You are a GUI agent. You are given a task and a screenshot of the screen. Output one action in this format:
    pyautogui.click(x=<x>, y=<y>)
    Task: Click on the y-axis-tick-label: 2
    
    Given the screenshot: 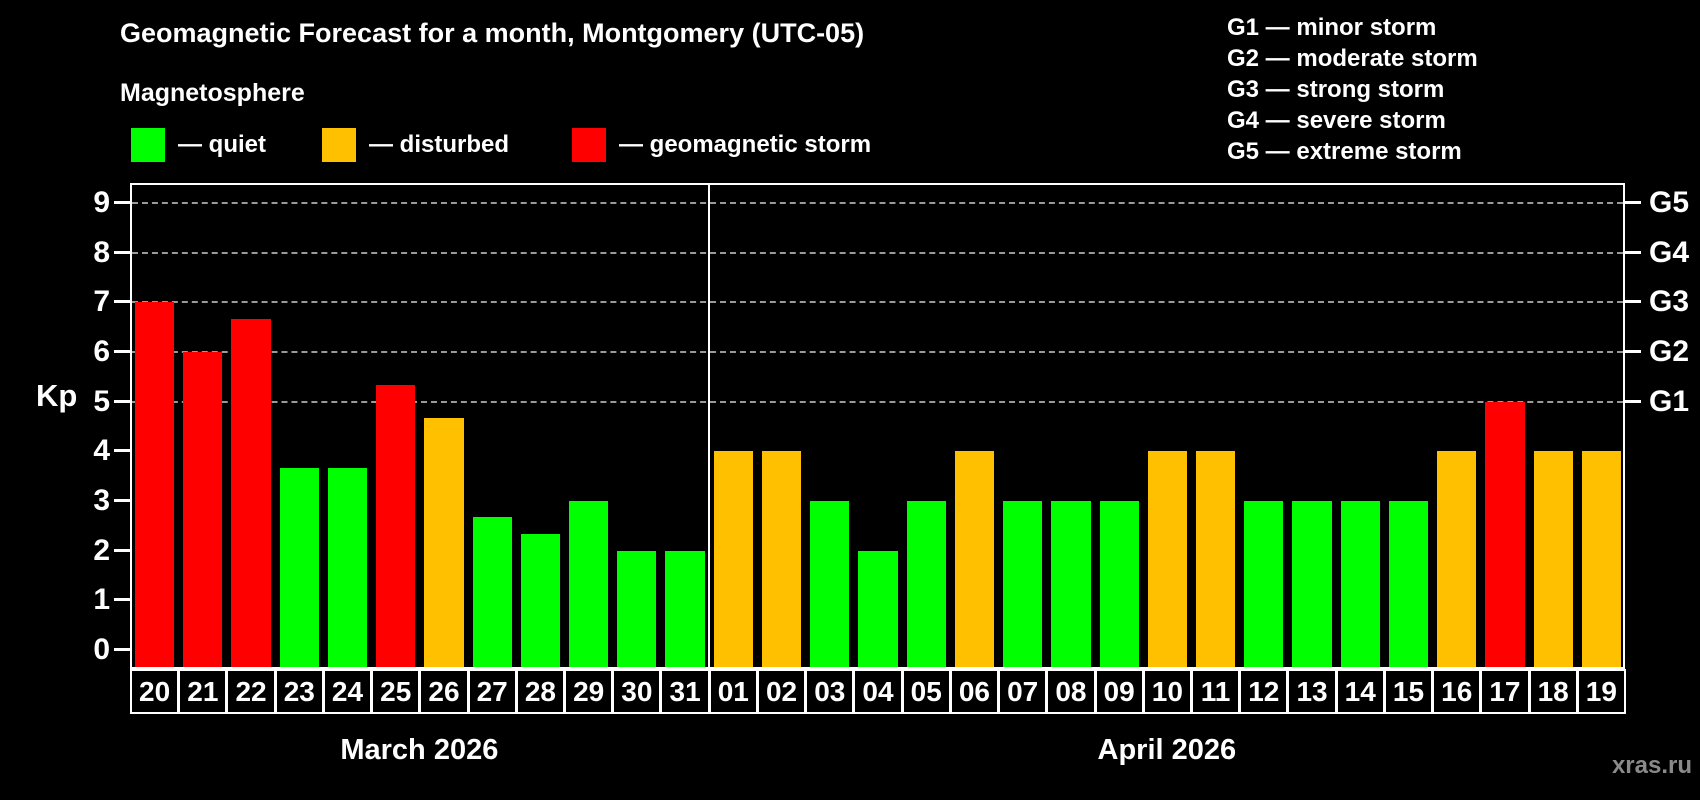 What is the action you would take?
    pyautogui.click(x=101, y=550)
    